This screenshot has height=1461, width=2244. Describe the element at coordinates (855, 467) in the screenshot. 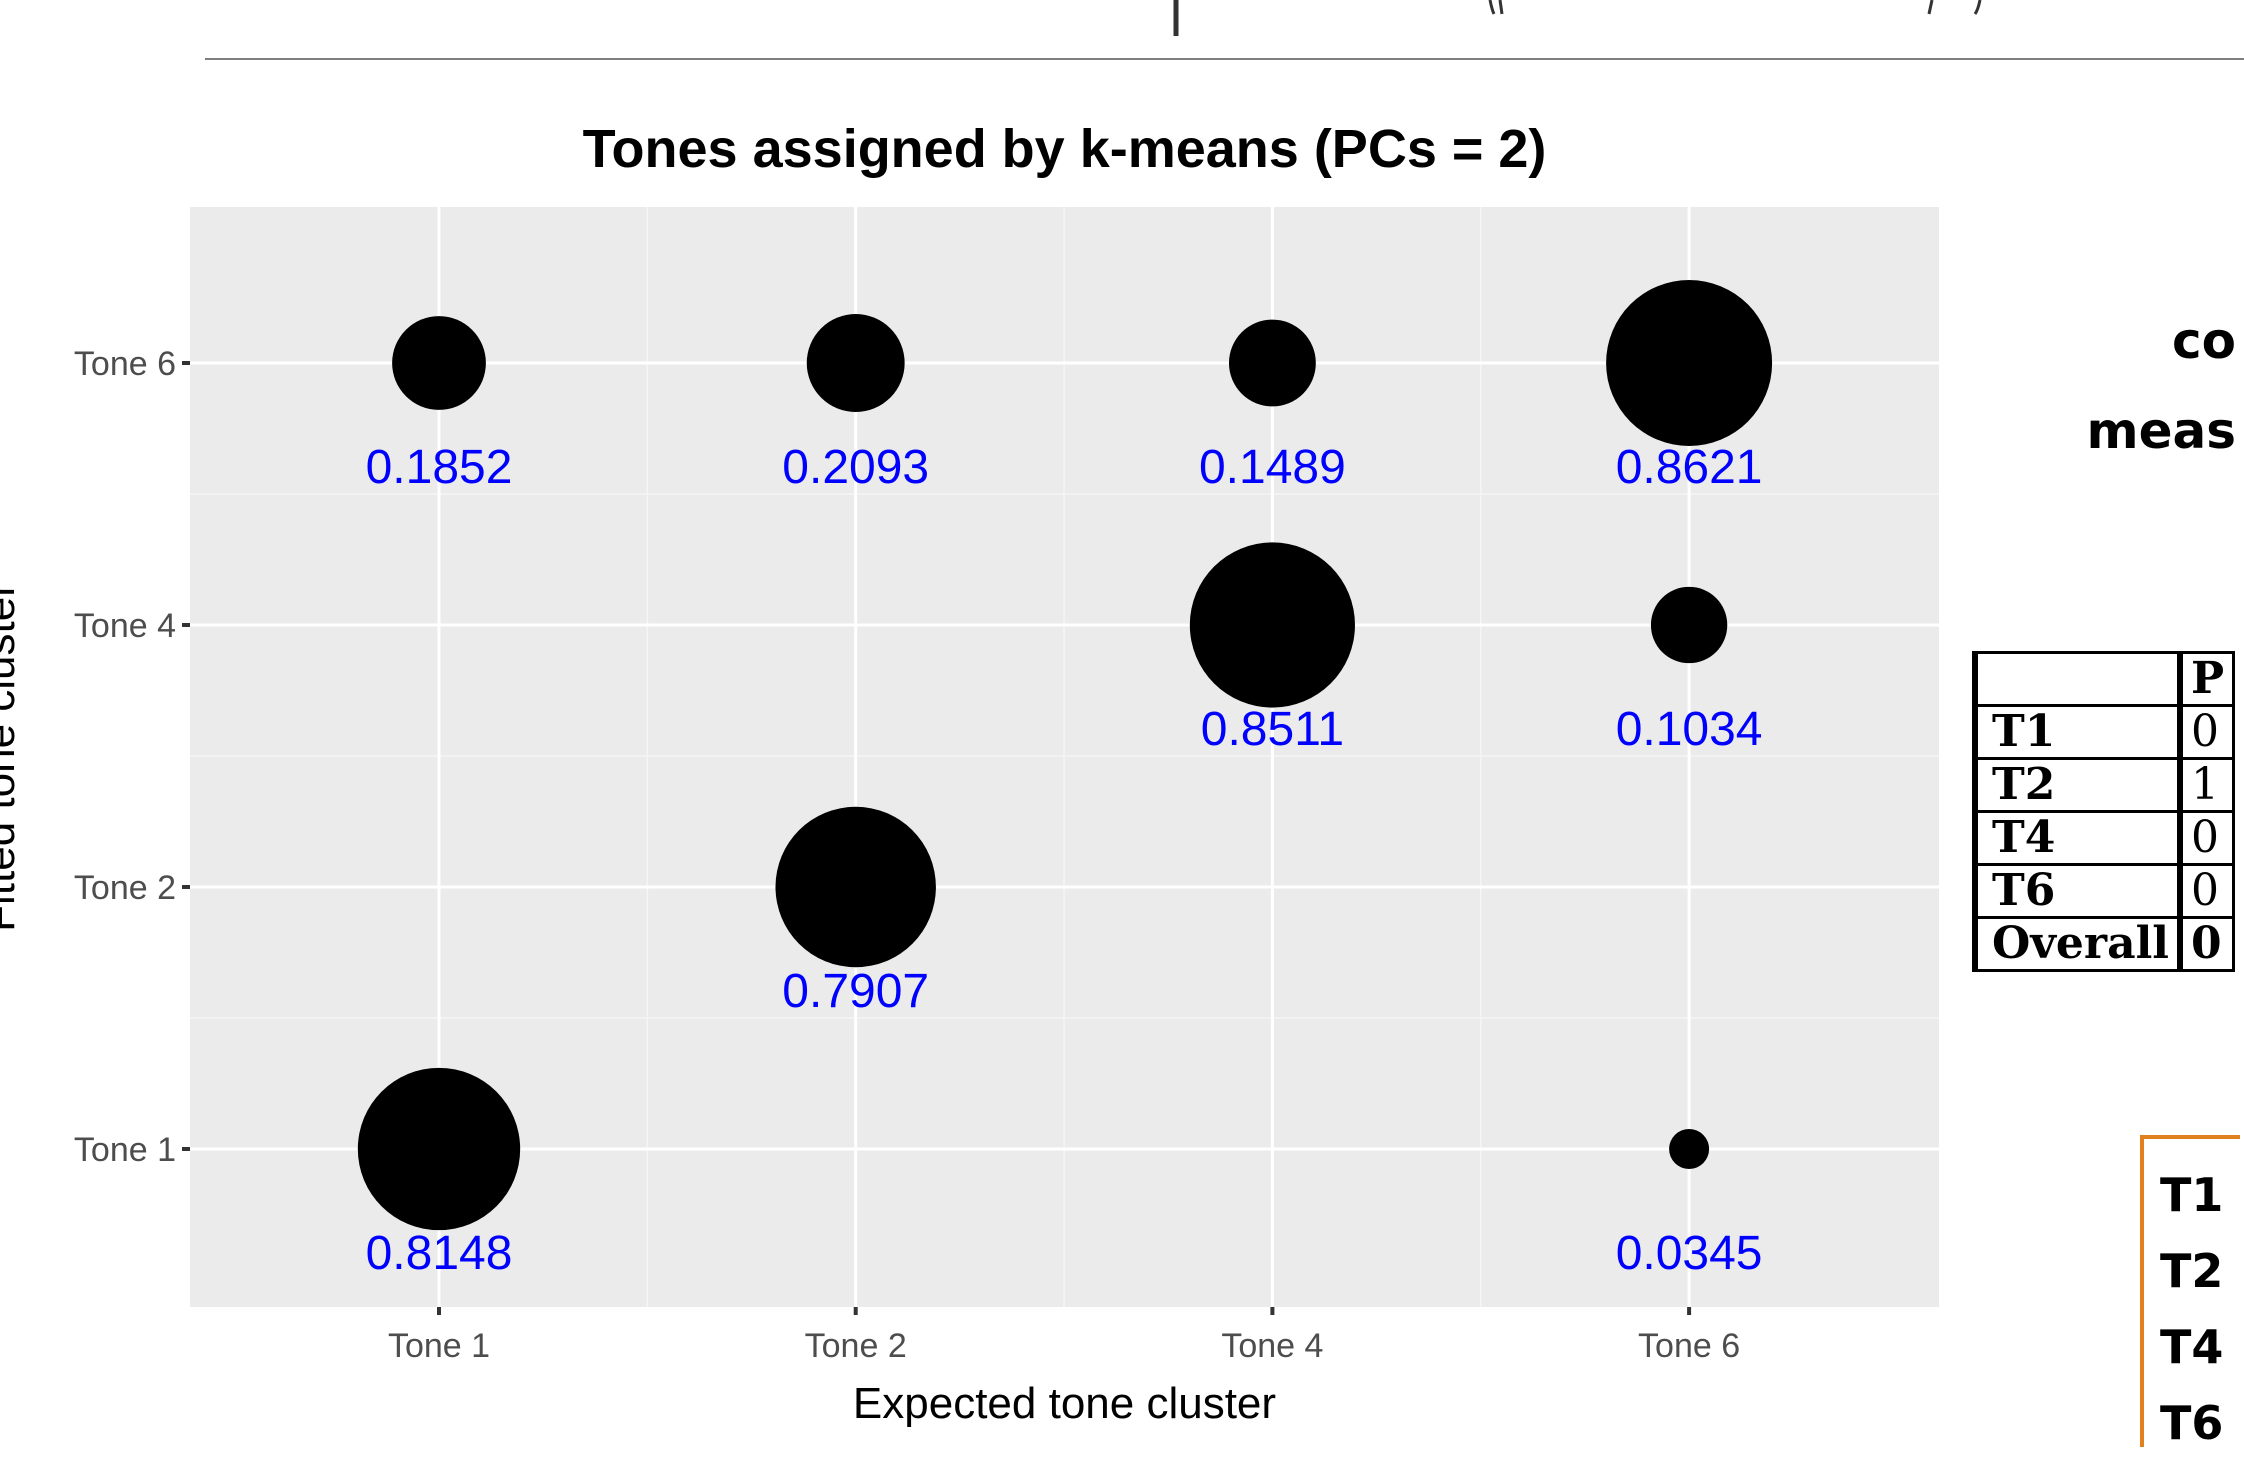

I see `bubble-value-label: 0.2093` at that location.